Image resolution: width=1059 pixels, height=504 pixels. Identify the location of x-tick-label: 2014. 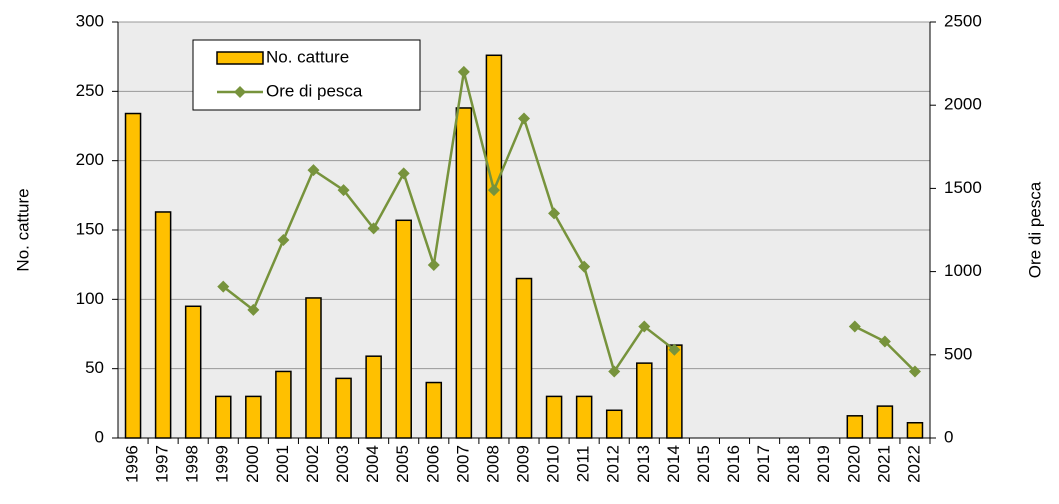
(673, 464).